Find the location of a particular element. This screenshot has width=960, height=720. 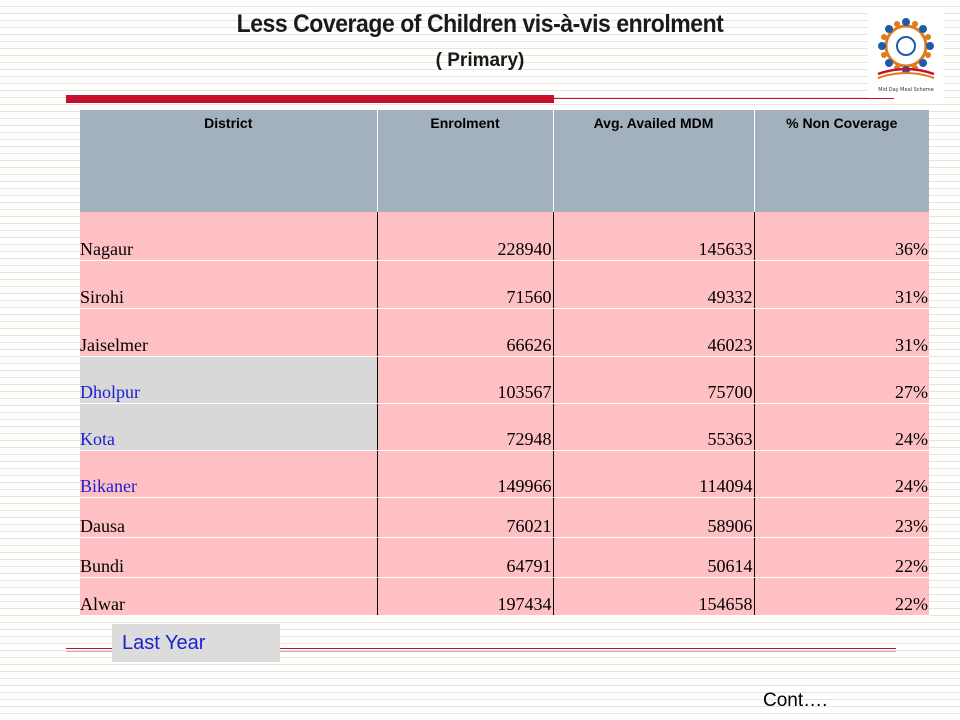

cell-district: Sirohi is located at coordinates (228, 284).